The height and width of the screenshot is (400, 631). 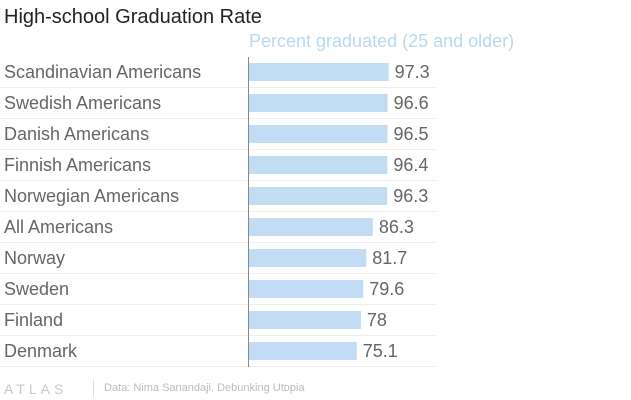 What do you see at coordinates (204, 388) in the screenshot?
I see `data-source: Data: Nima Sanandaji, Debunking Utopia` at bounding box center [204, 388].